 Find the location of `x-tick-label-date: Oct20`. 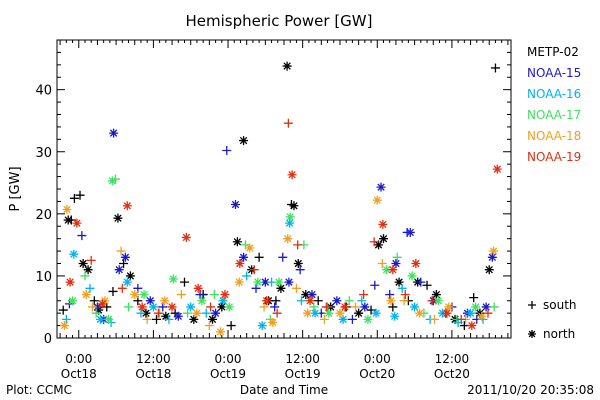

x-tick-label-date: Oct20 is located at coordinates (452, 374).